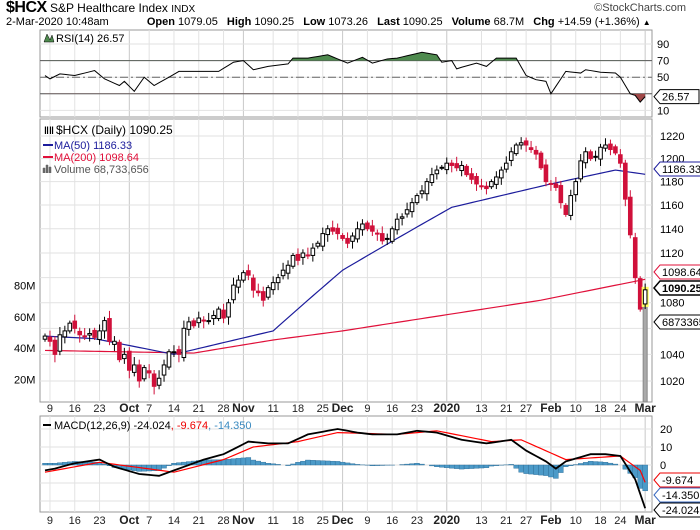 The width and height of the screenshot is (700, 530). What do you see at coordinates (681, 323) in the screenshot?
I see `volume-tag-text: 6873365` at bounding box center [681, 323].